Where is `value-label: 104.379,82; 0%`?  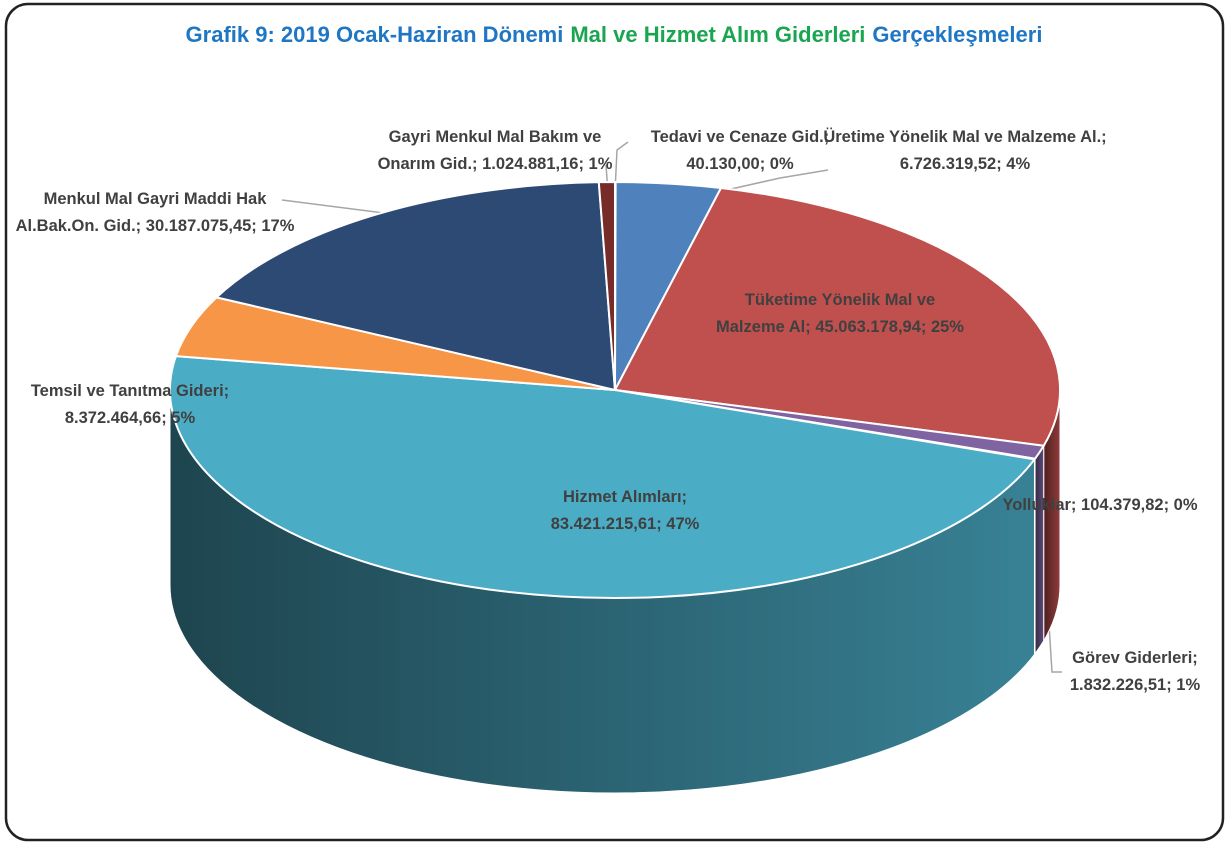
value-label: 104.379,82; 0% is located at coordinates (1139, 505).